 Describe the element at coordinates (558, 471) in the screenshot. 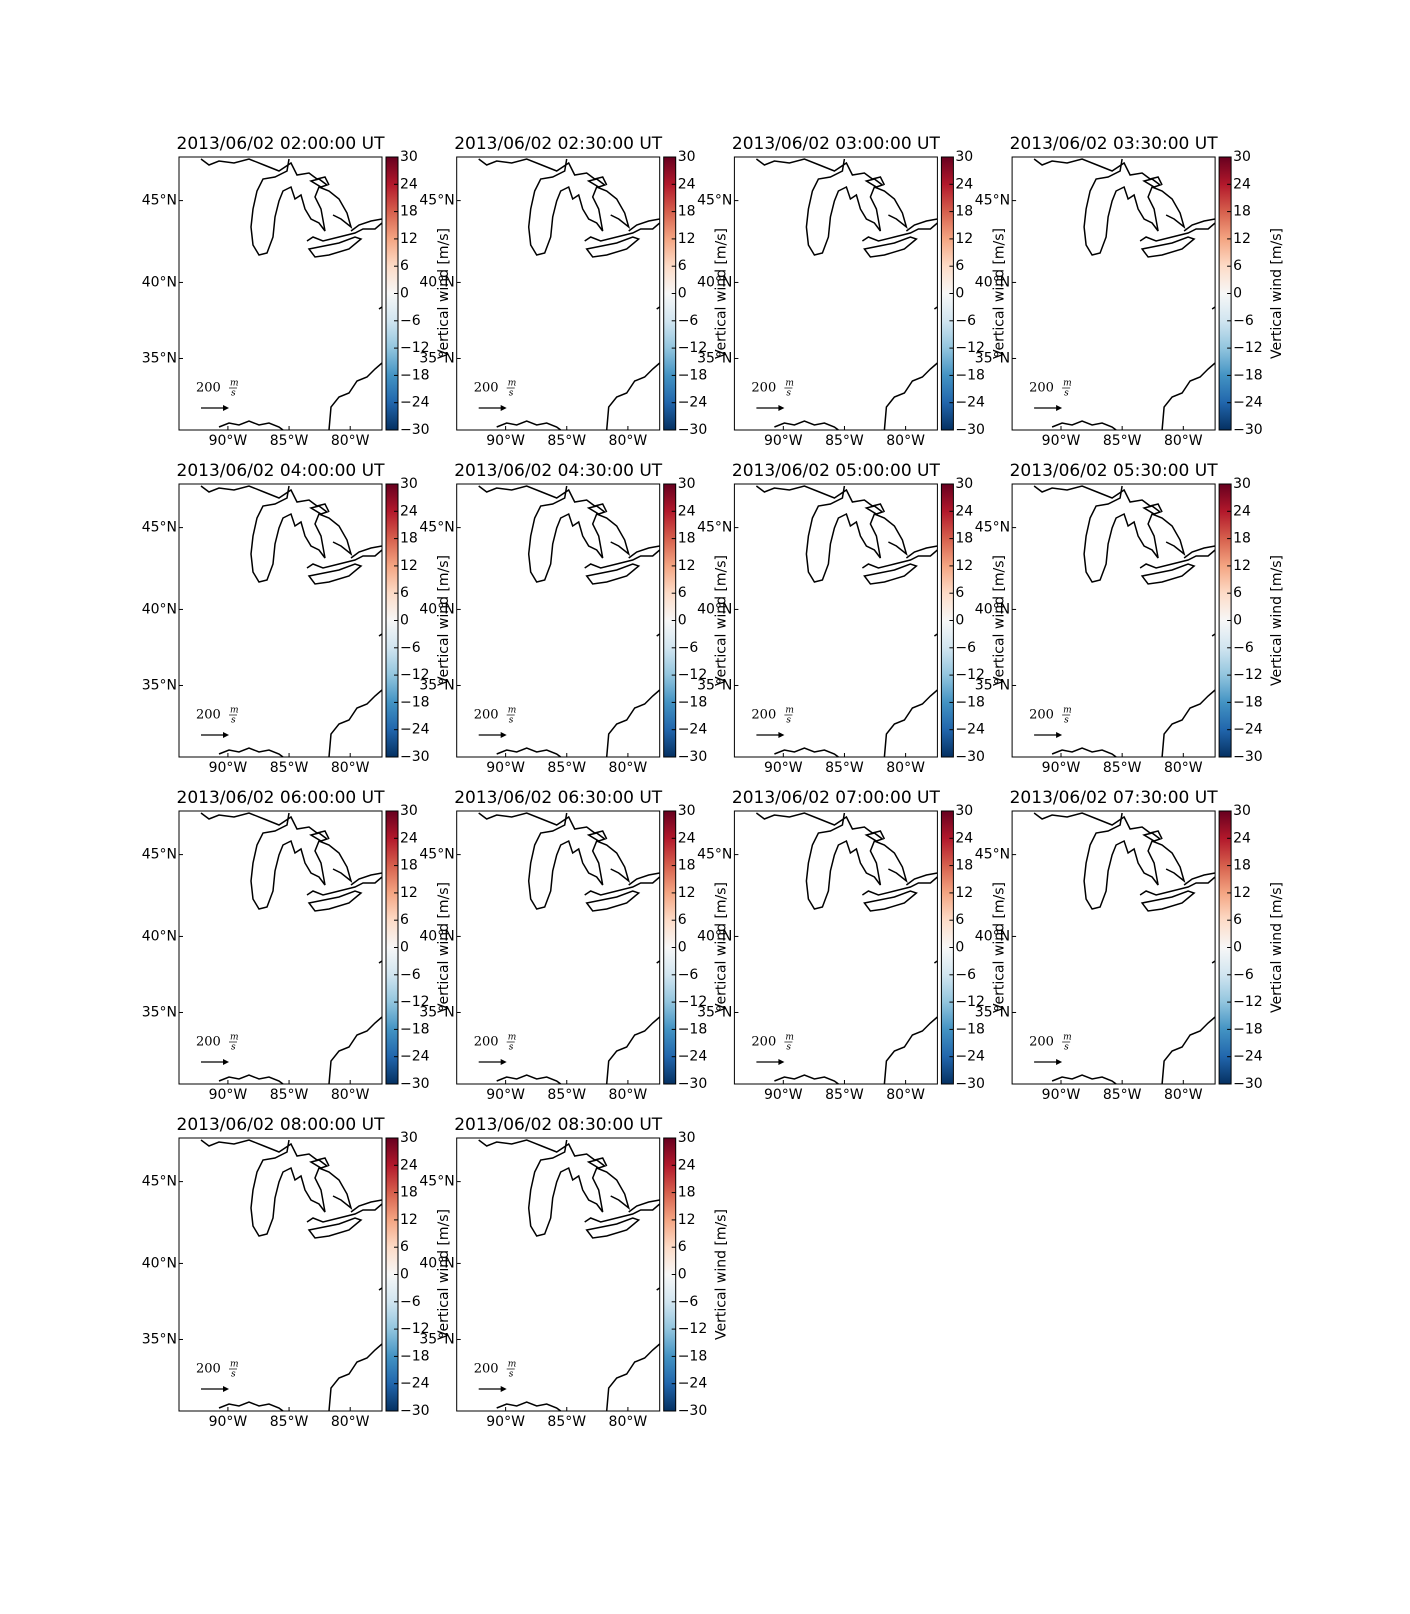

I see `panel-title: 2013/06/02 04:30:00 UT` at that location.